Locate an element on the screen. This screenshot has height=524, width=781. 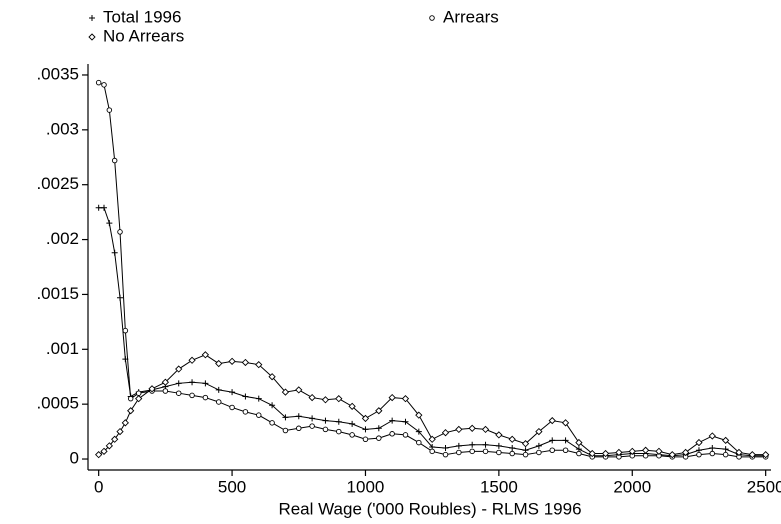
x-tick-label: 2000 is located at coordinates (632, 486).